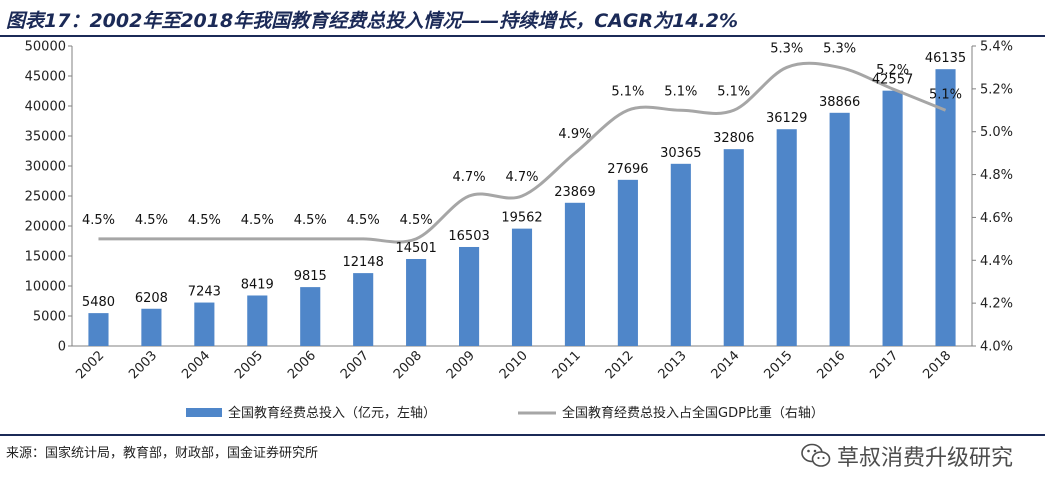  What do you see at coordinates (884, 365) in the screenshot?
I see `category-label: 2017` at bounding box center [884, 365].